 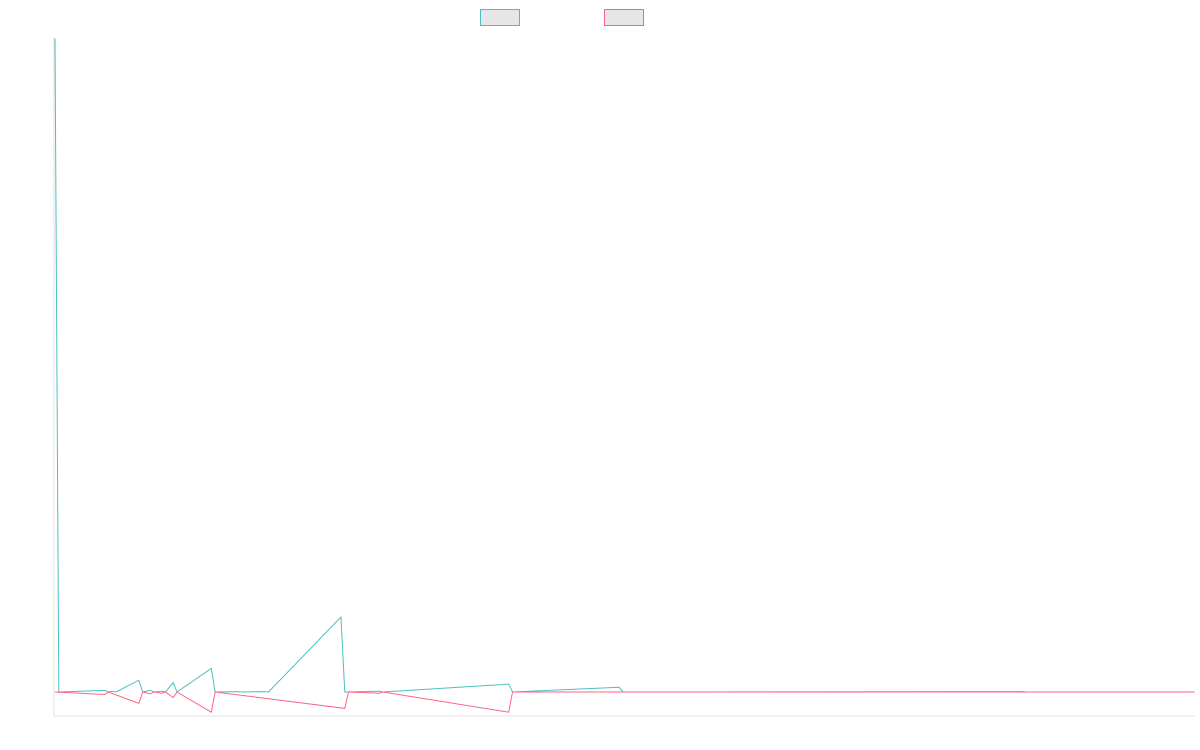 What do you see at coordinates (624, 702) in the screenshot?
I see `series-line-b` at bounding box center [624, 702].